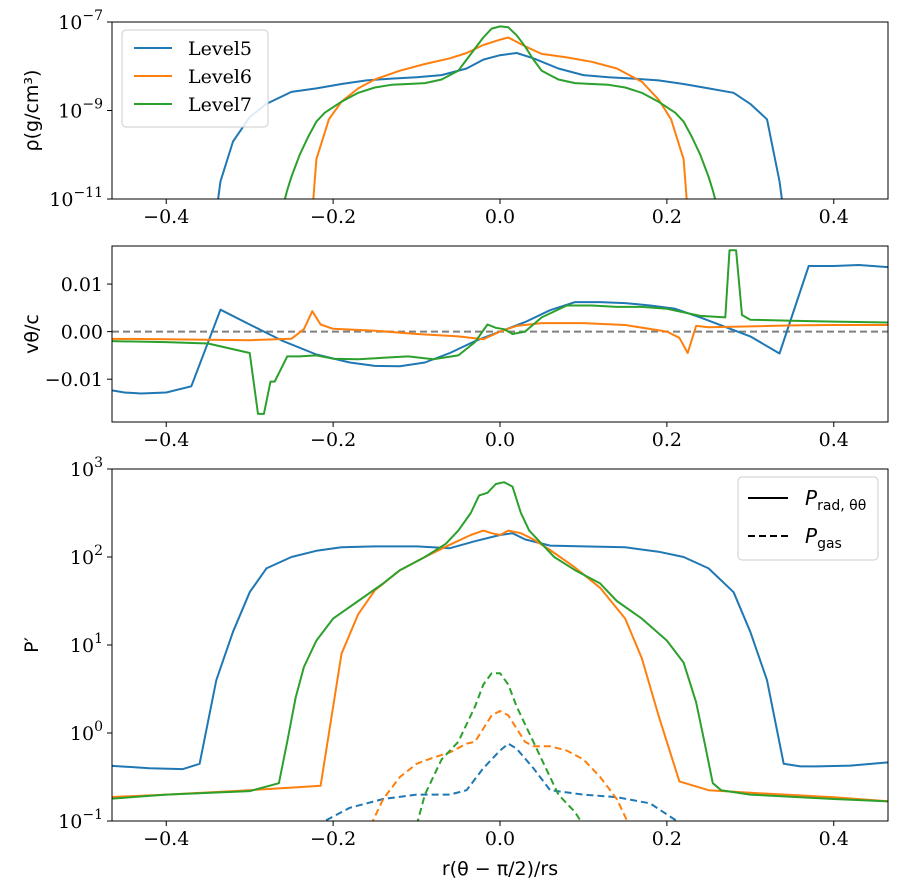 Image resolution: width=912 pixels, height=893 pixels. I want to click on y-tick-label: 10², so click(86, 556).